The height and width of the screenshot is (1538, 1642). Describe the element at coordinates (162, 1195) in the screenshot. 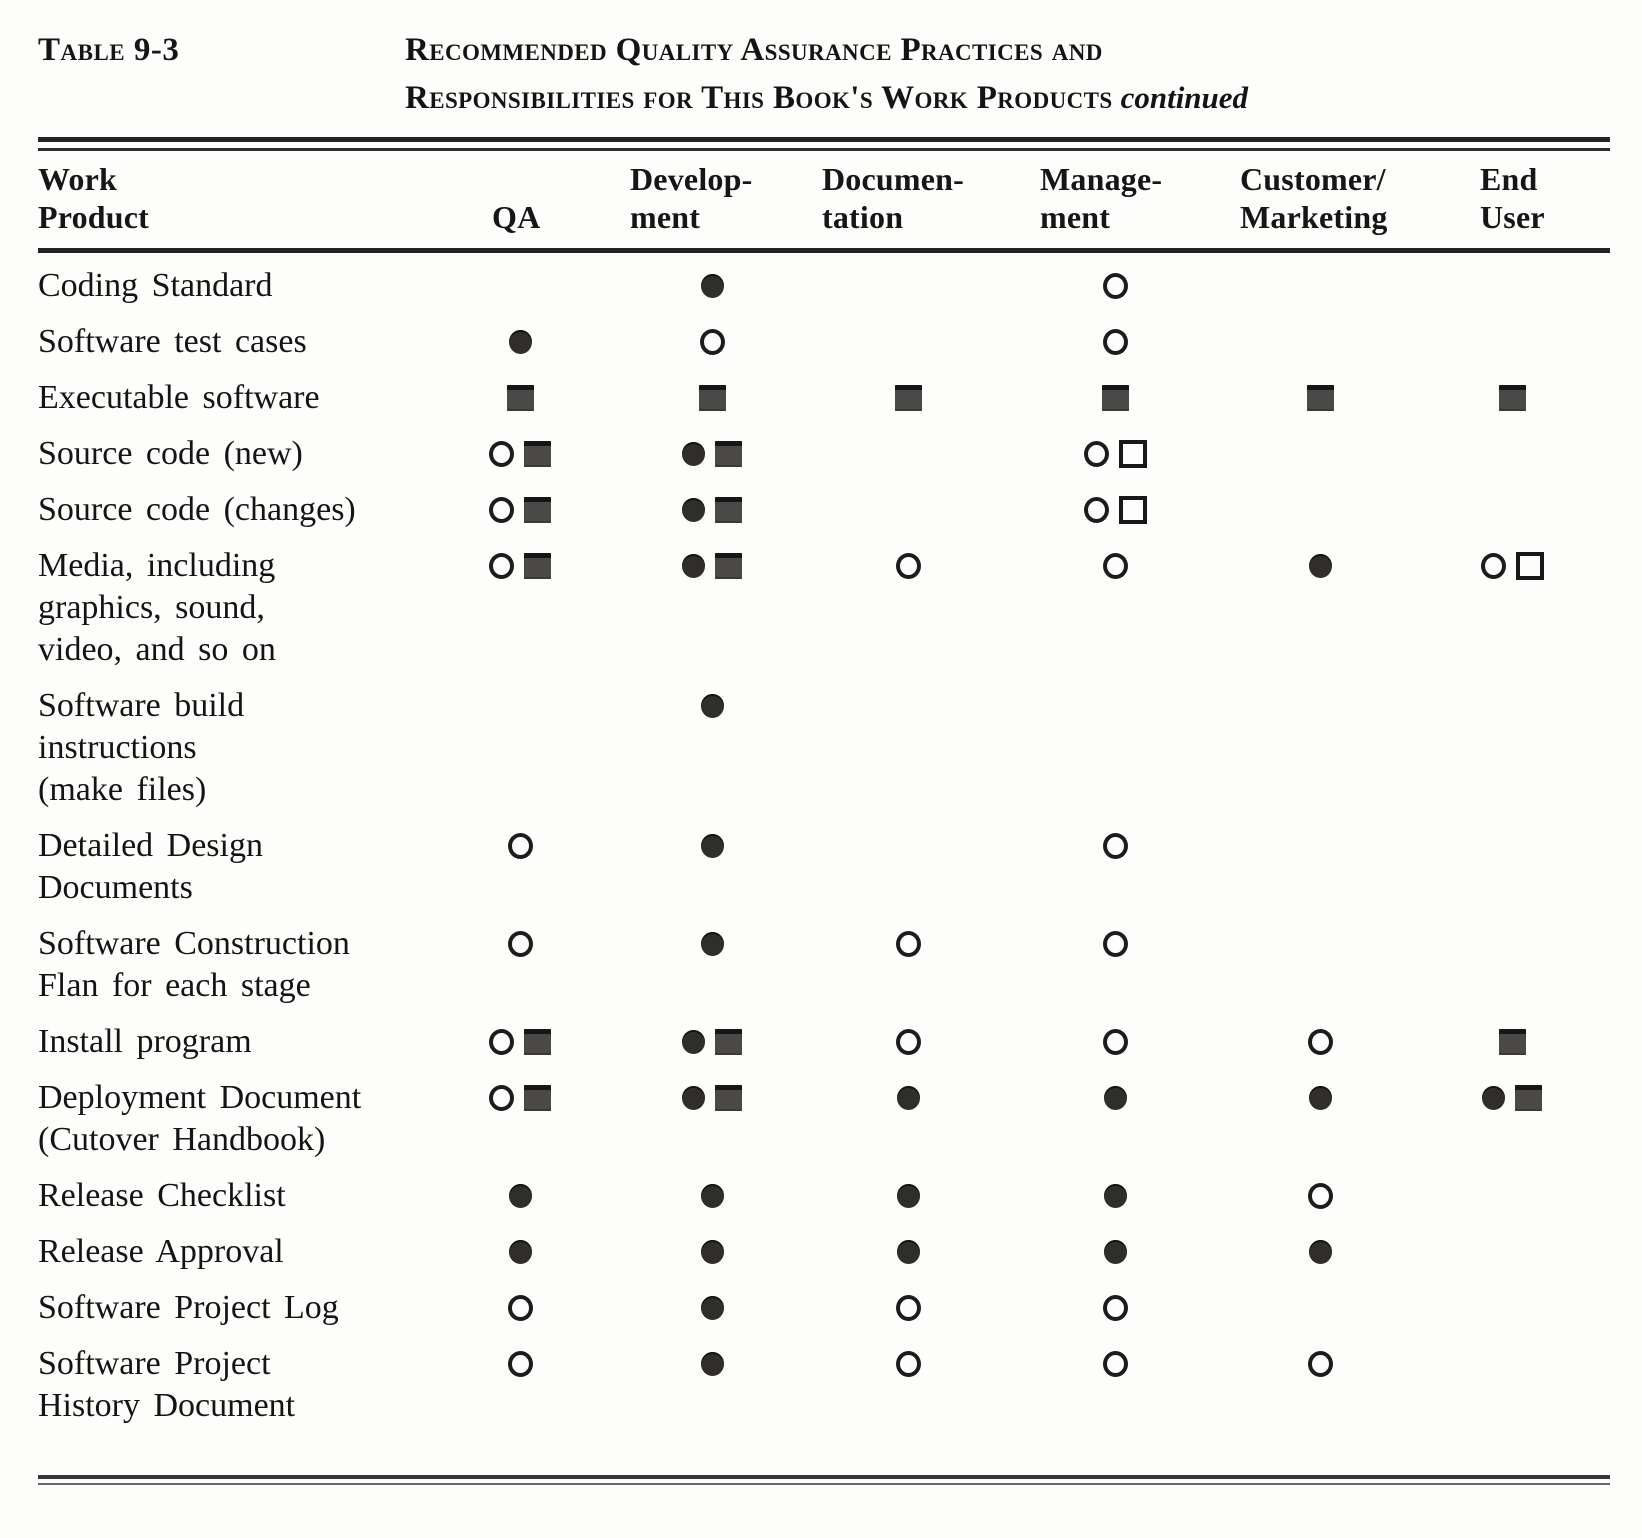

I see `work-product-name: Release Checklist` at that location.